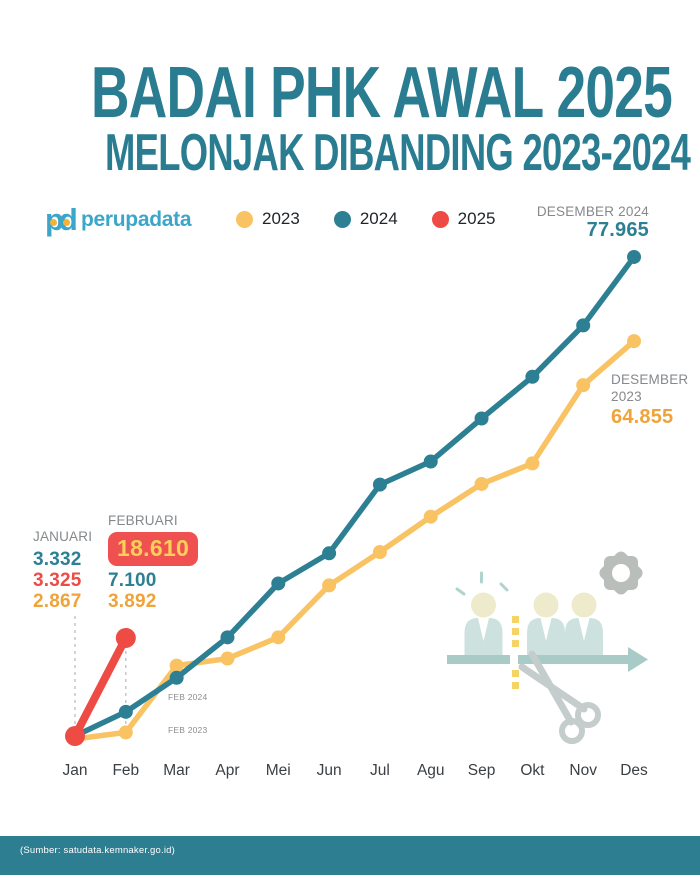  I want to click on cut-line-icon, so click(515, 652).